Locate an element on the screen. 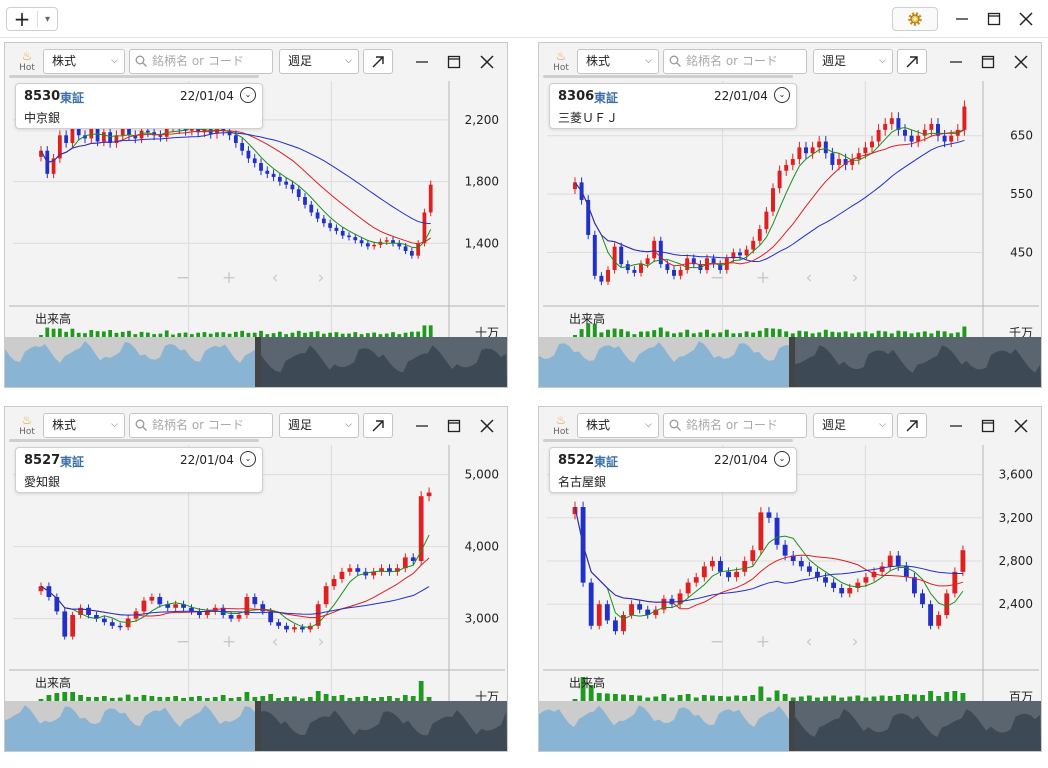 The width and height of the screenshot is (1048, 768). settings-button is located at coordinates (915, 19).